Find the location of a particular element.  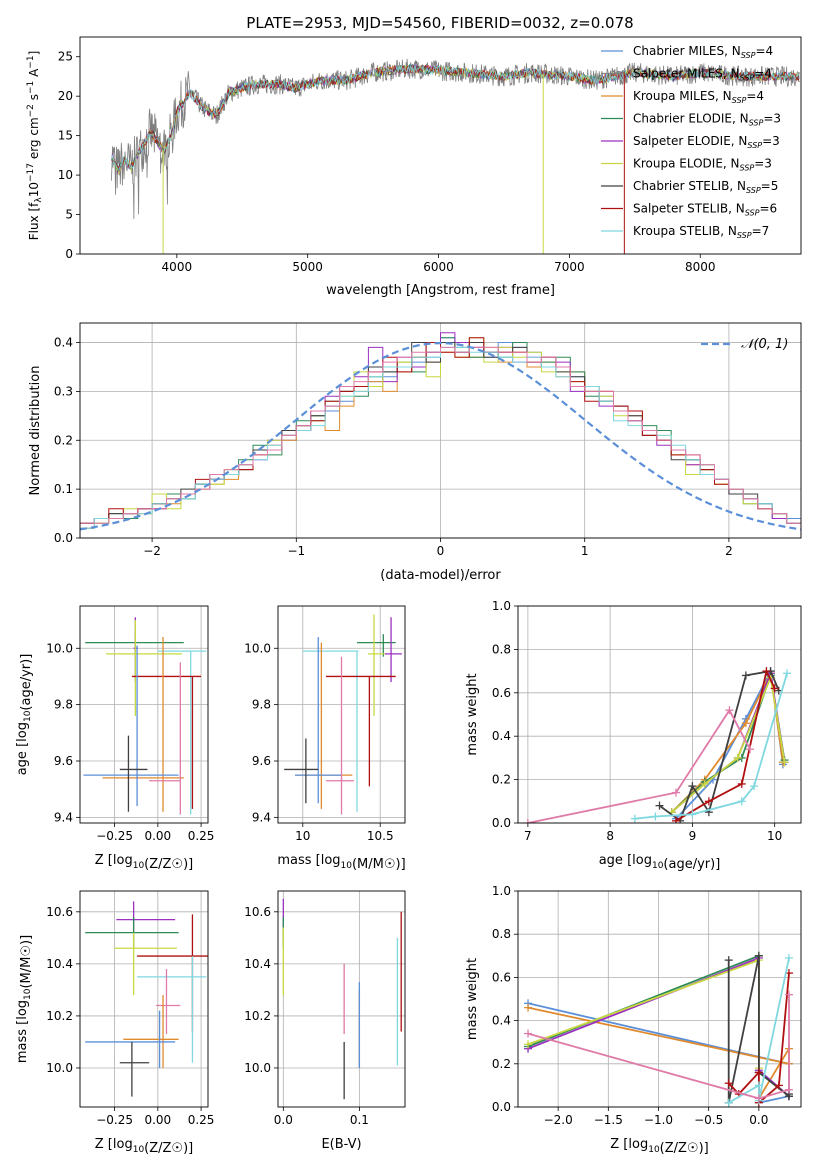

x-tick-label: 9 is located at coordinates (693, 836).